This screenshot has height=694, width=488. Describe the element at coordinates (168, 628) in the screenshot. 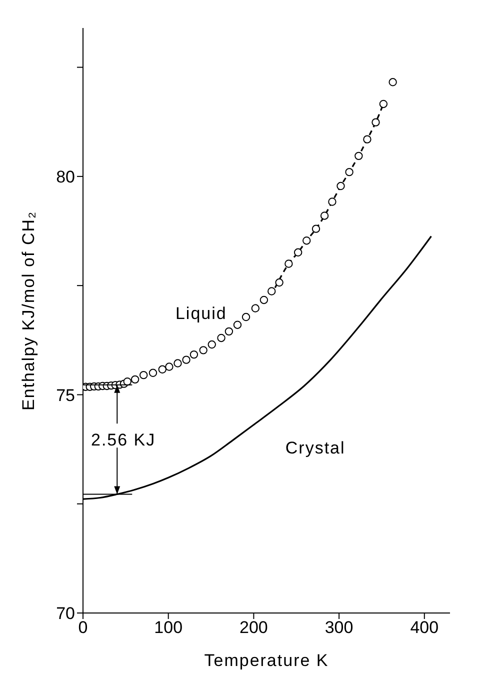

I see `x-tick-label: 100` at that location.